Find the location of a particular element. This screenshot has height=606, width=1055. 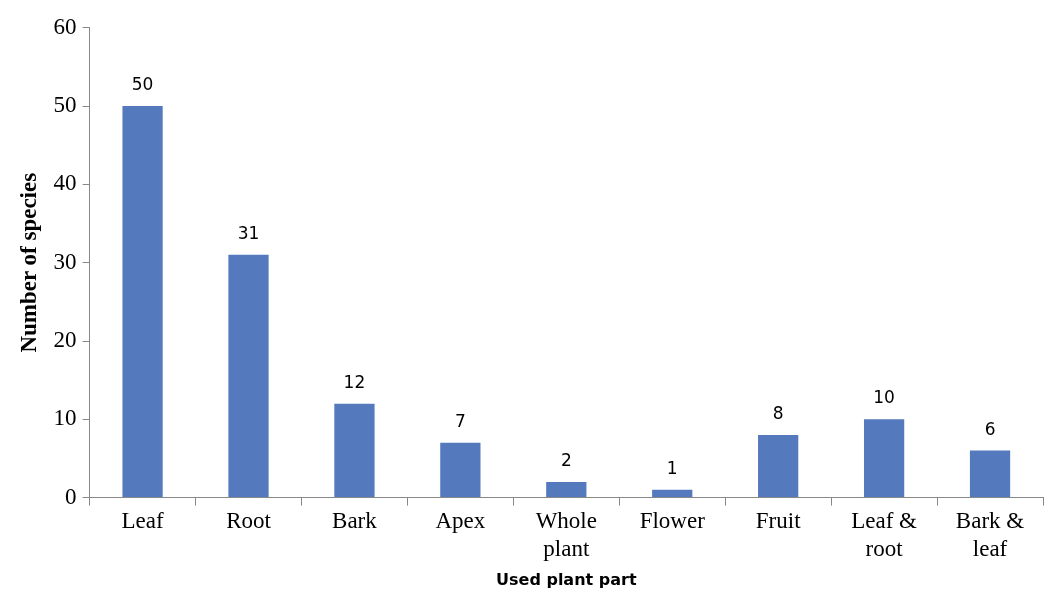

data-label: 10 is located at coordinates (884, 397).